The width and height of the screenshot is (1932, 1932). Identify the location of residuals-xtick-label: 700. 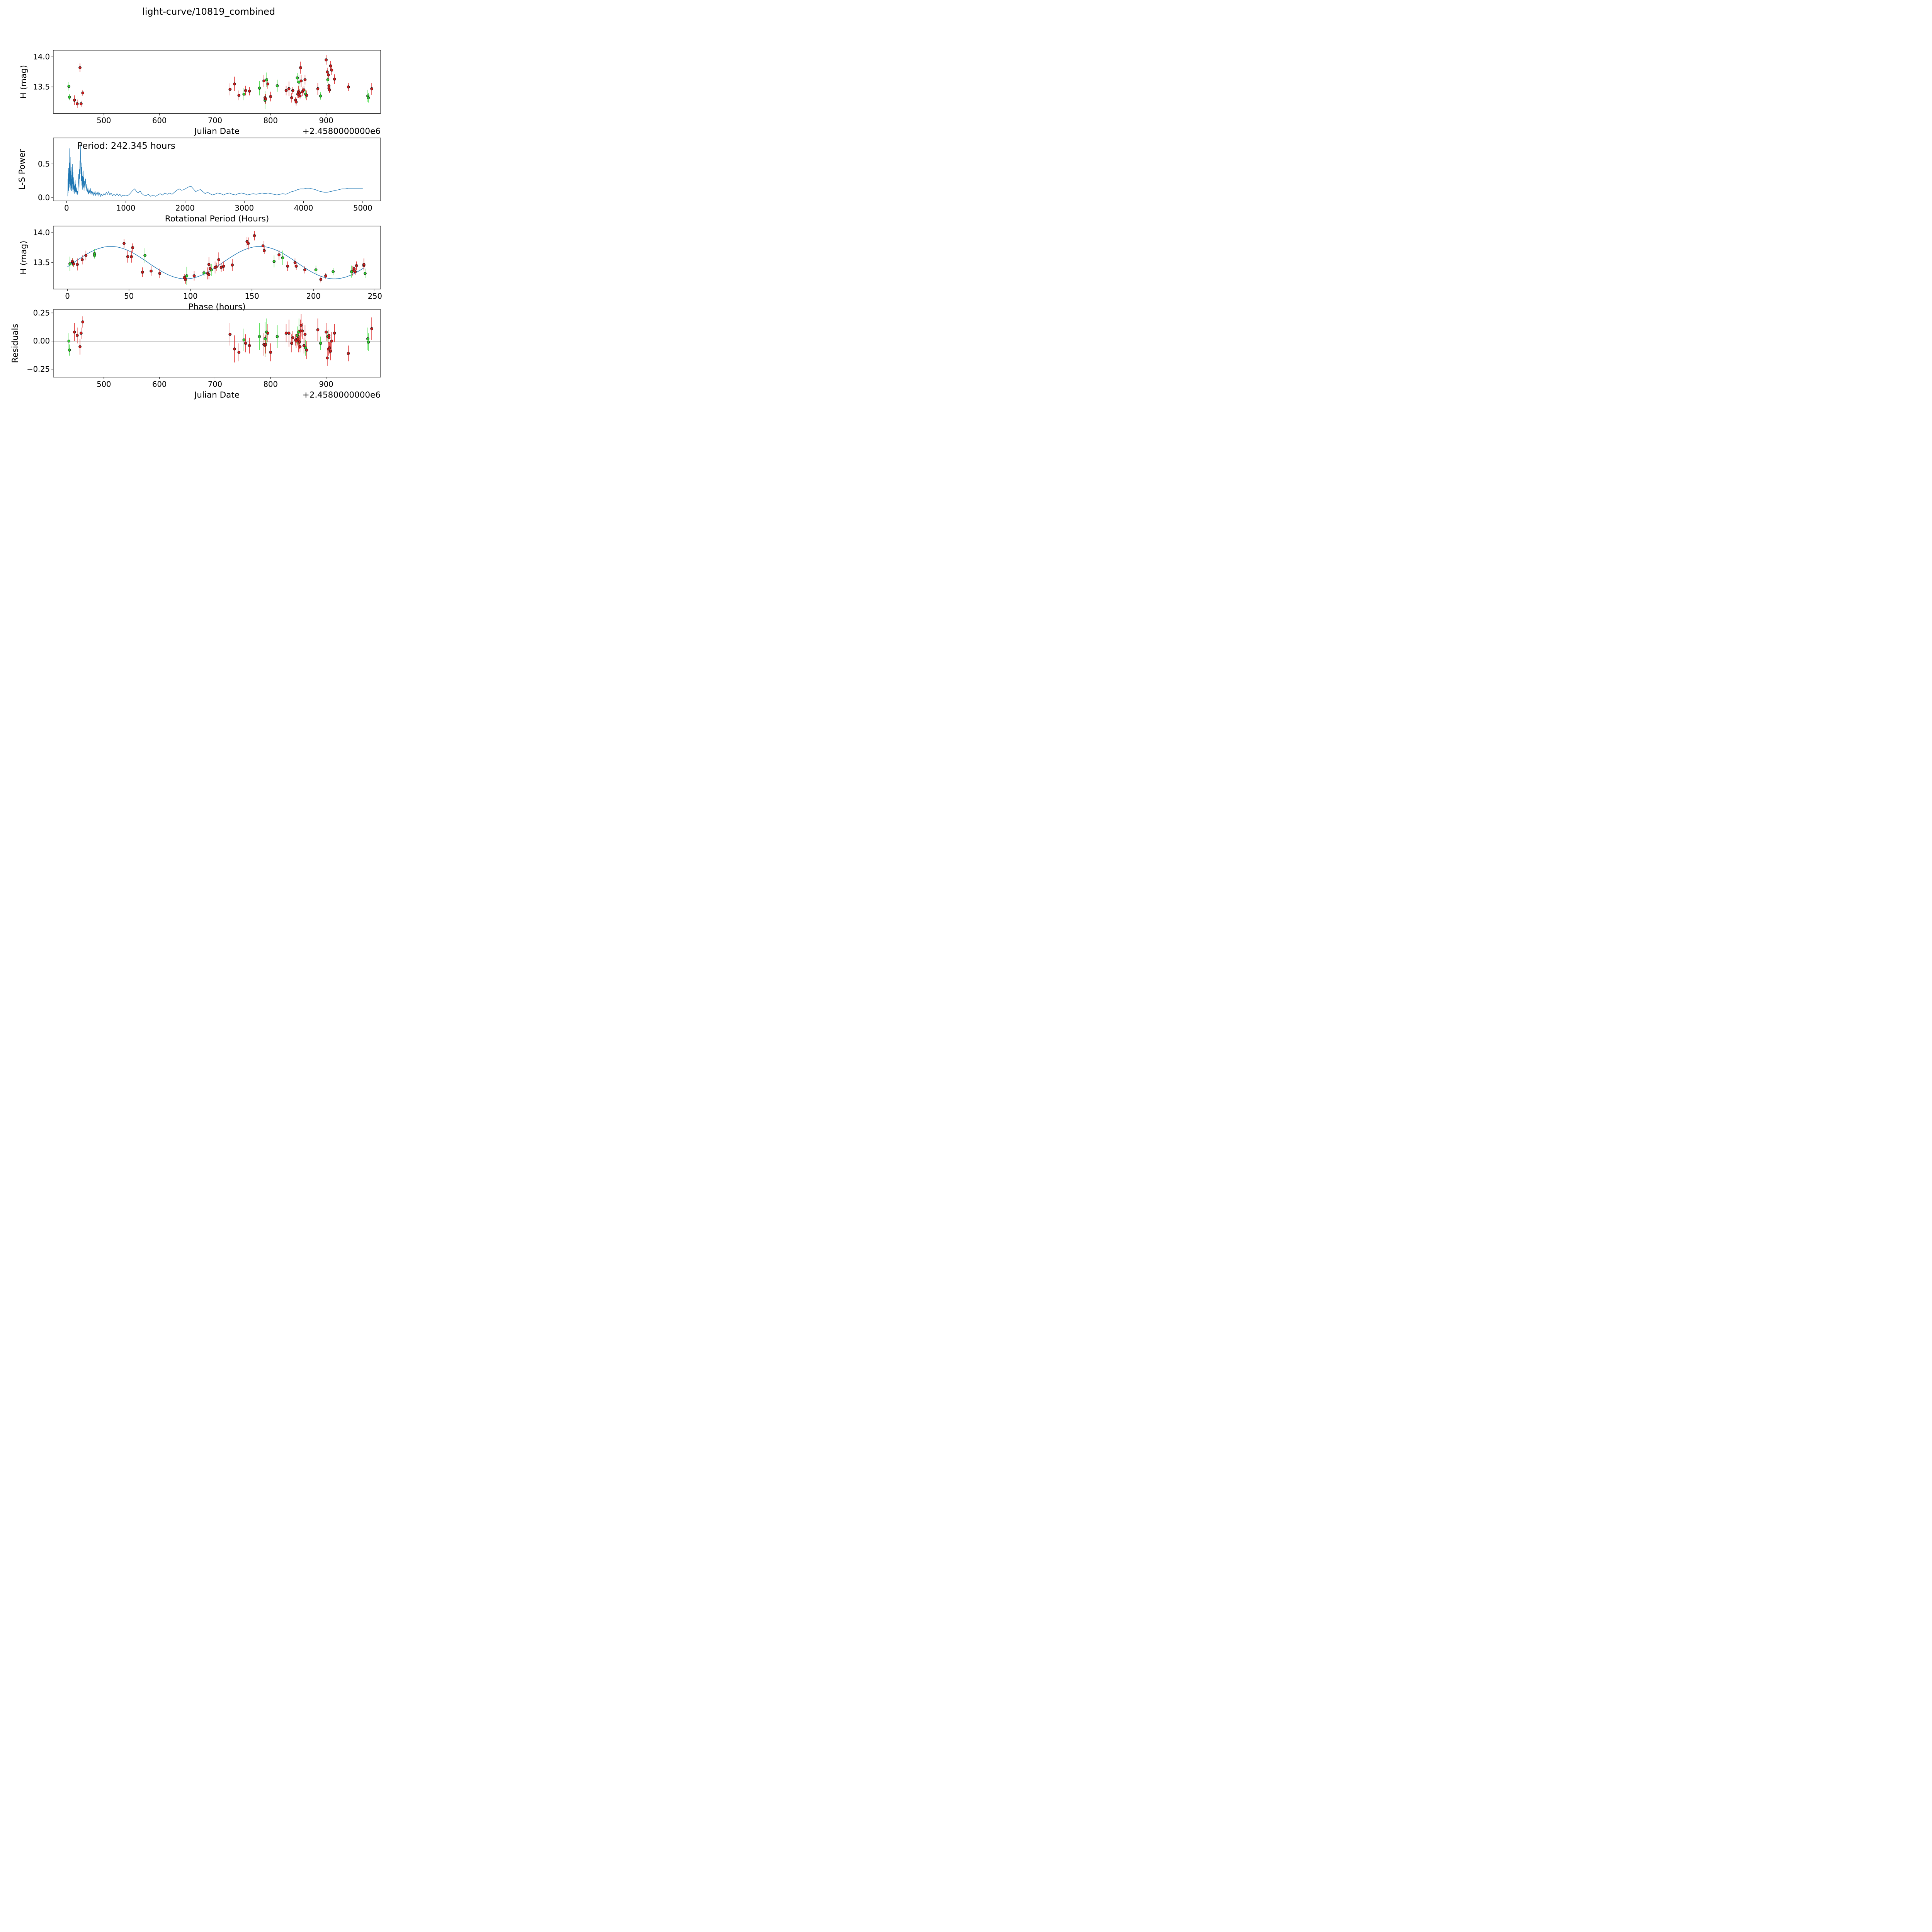
(215, 385).